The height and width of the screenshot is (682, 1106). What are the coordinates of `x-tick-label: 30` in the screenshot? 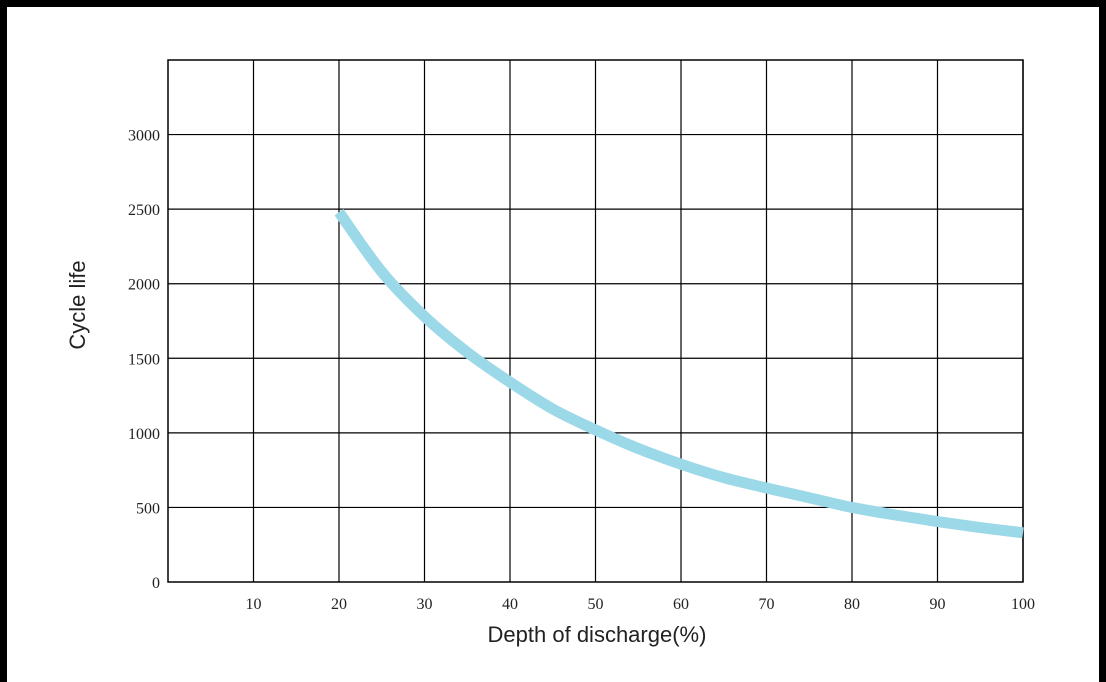 It's located at (425, 604).